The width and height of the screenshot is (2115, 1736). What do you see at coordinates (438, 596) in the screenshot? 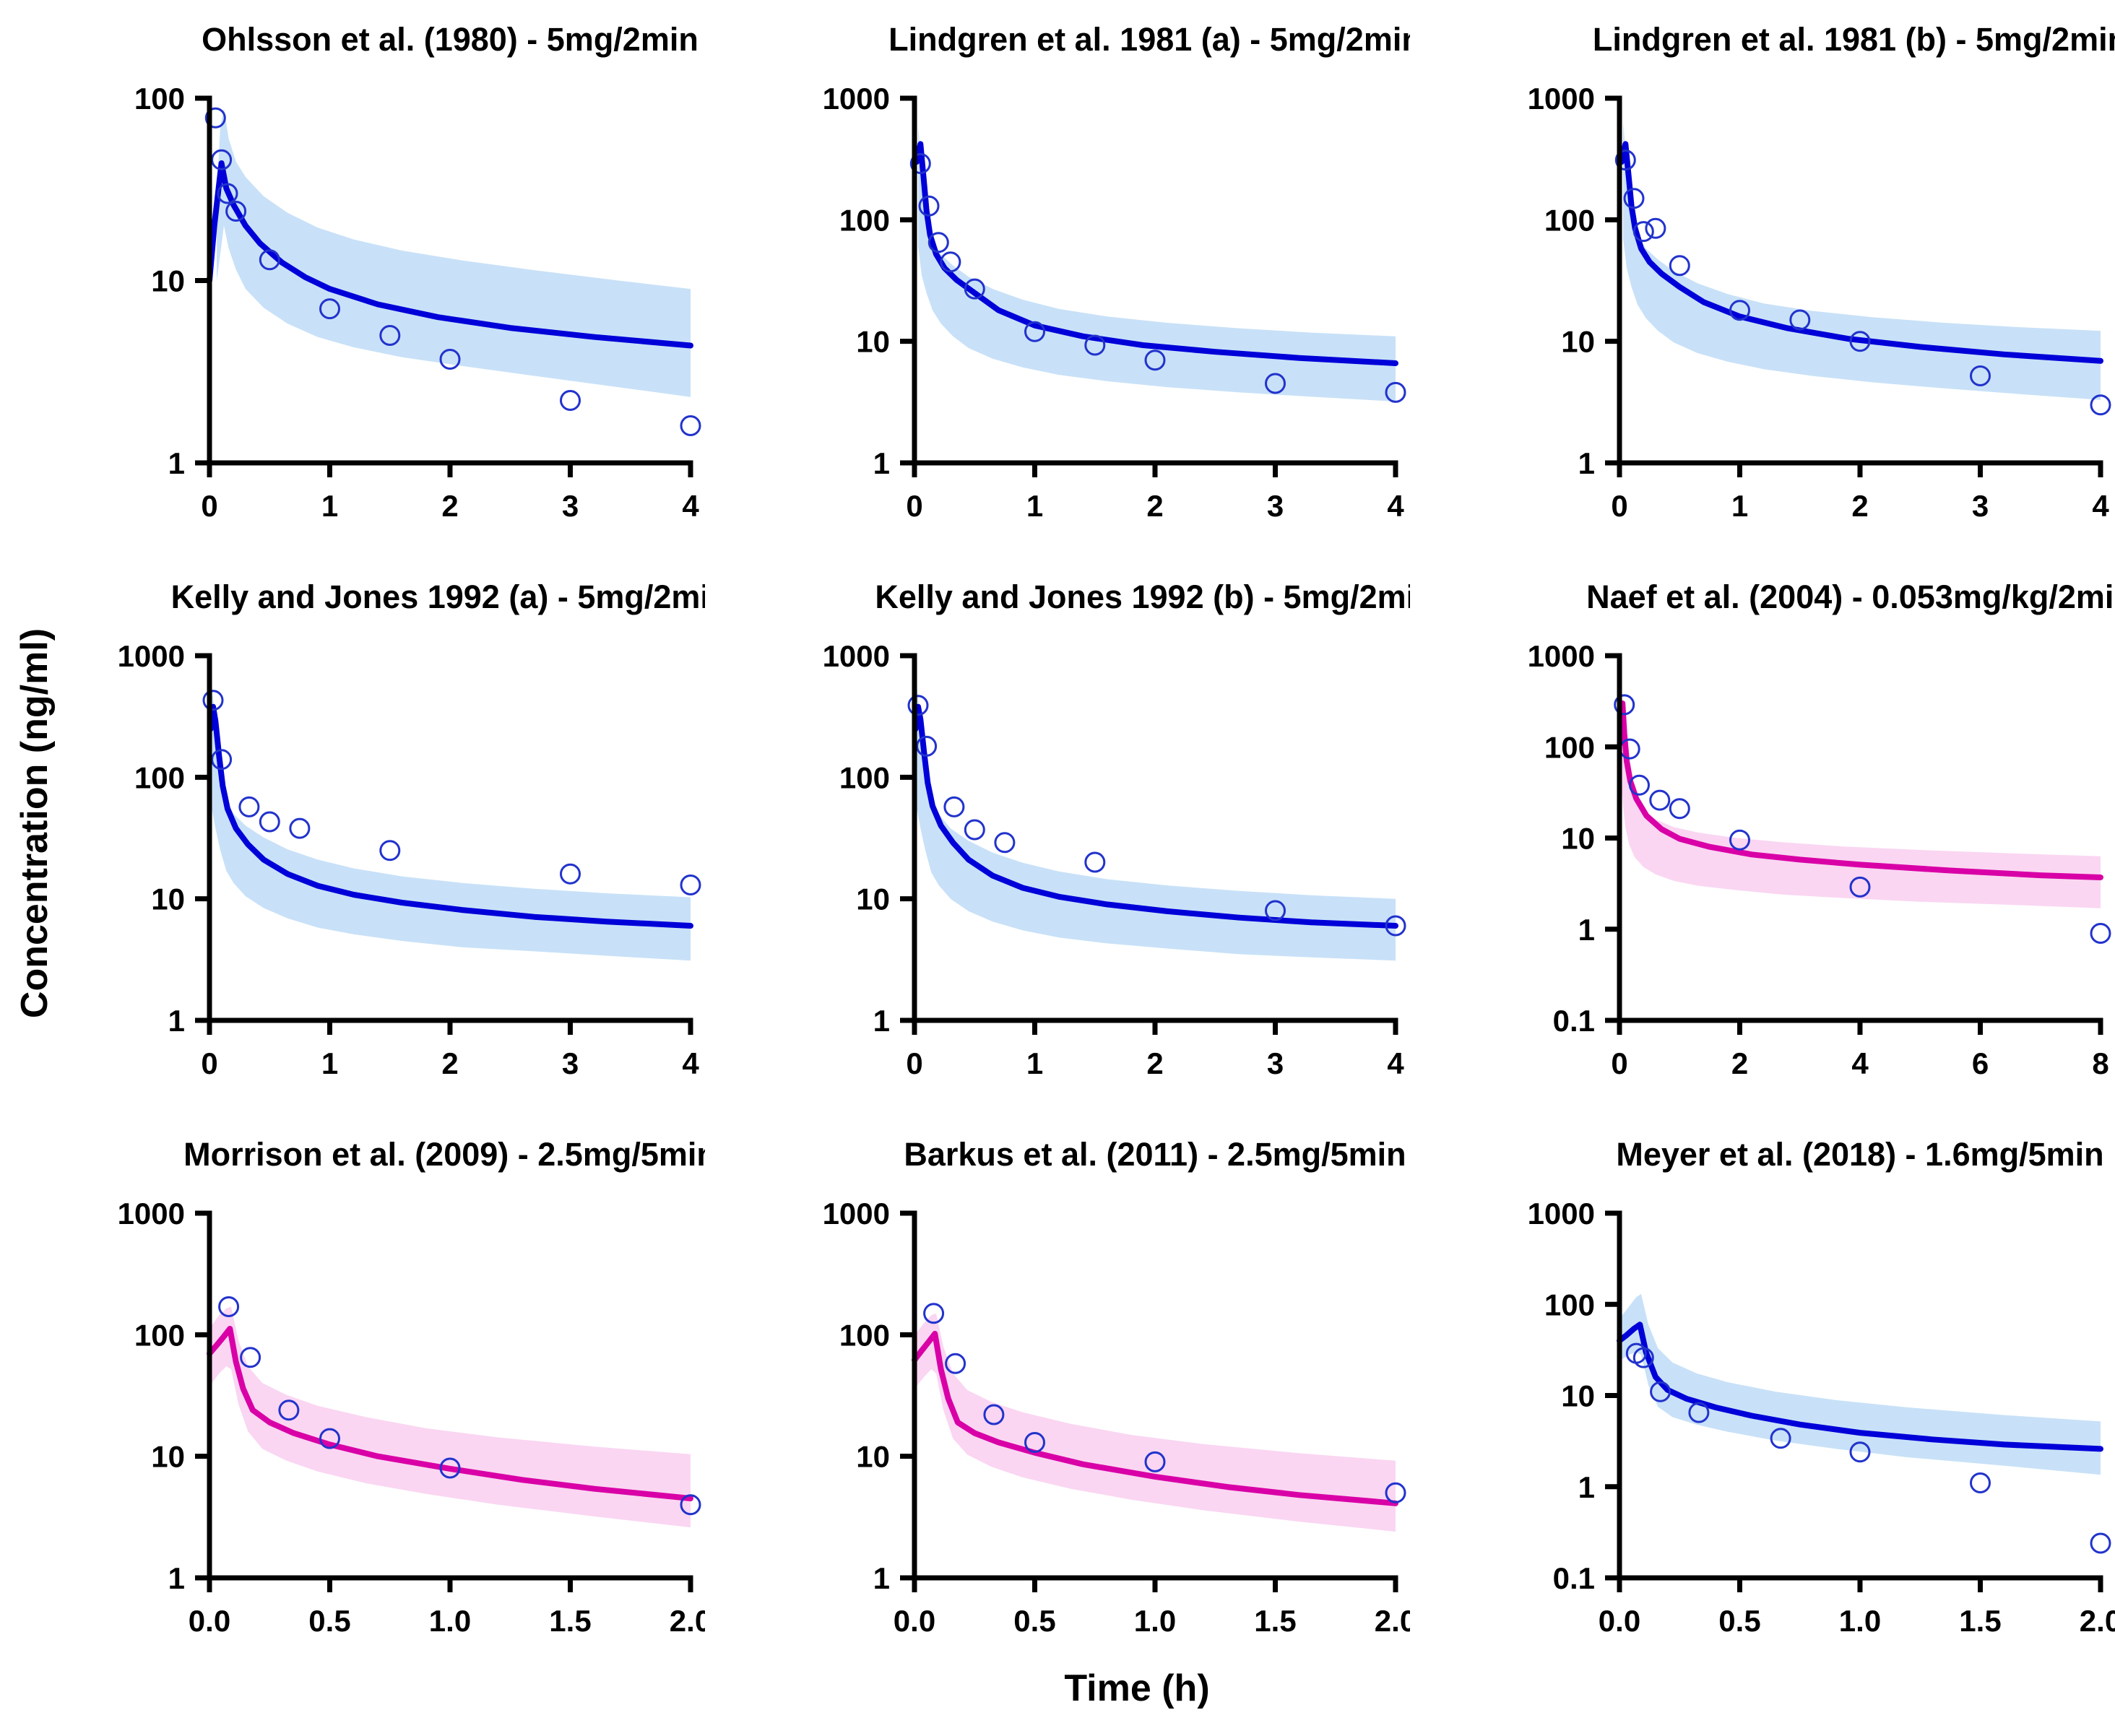
I see `panel-title: Kelly and Jones 1992 (a) - 5mg/2min` at bounding box center [438, 596].